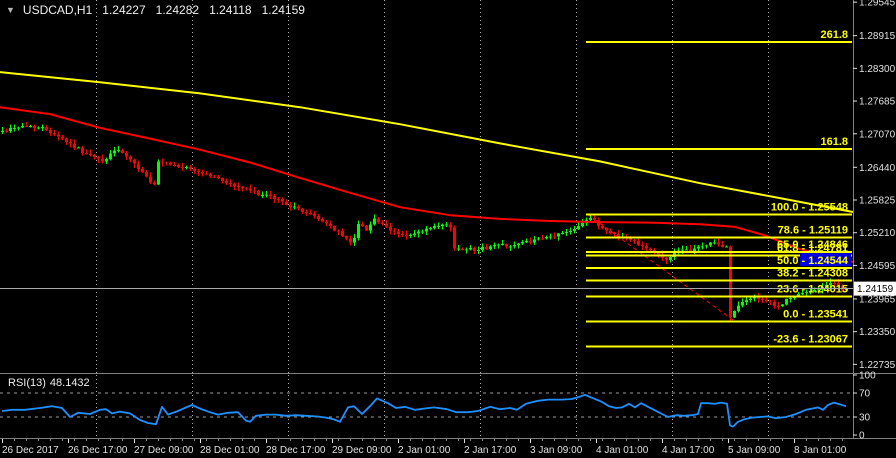 The width and height of the screenshot is (896, 458). What do you see at coordinates (230, 450) in the screenshot?
I see `time-axis-label: 28 Dec 01:00` at bounding box center [230, 450].